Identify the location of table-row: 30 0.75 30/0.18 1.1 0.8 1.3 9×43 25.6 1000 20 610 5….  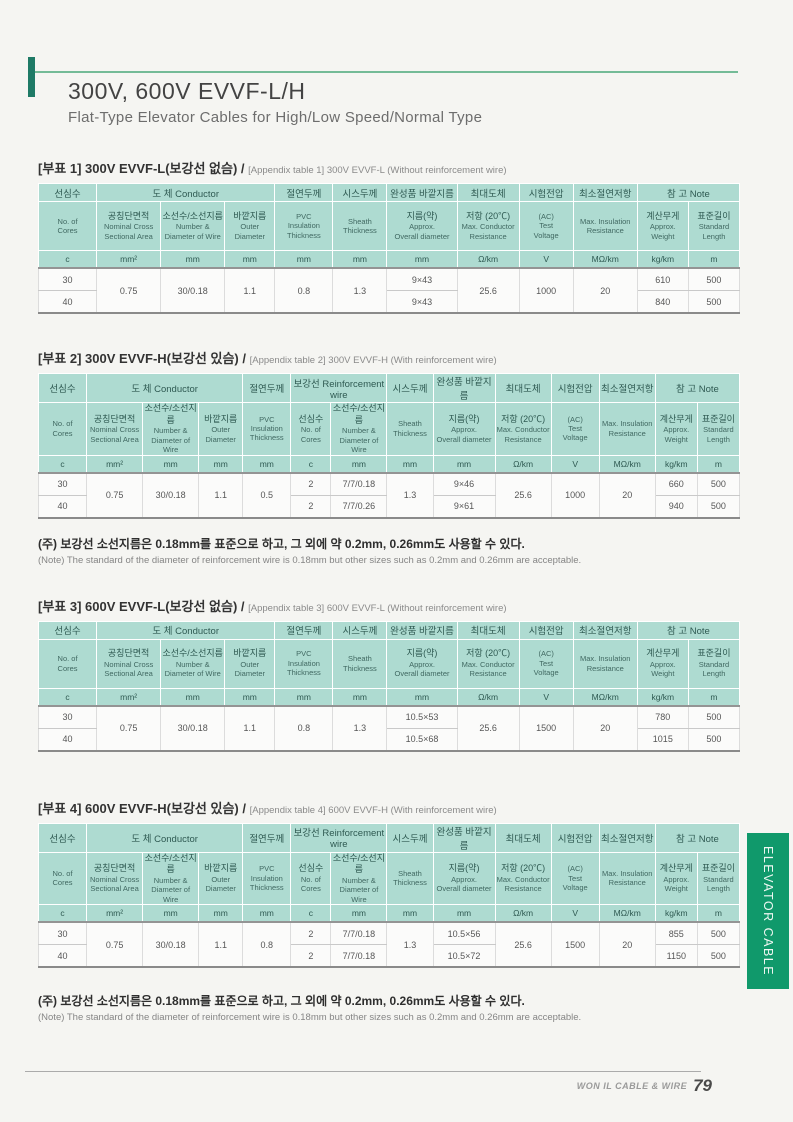
(389, 290).